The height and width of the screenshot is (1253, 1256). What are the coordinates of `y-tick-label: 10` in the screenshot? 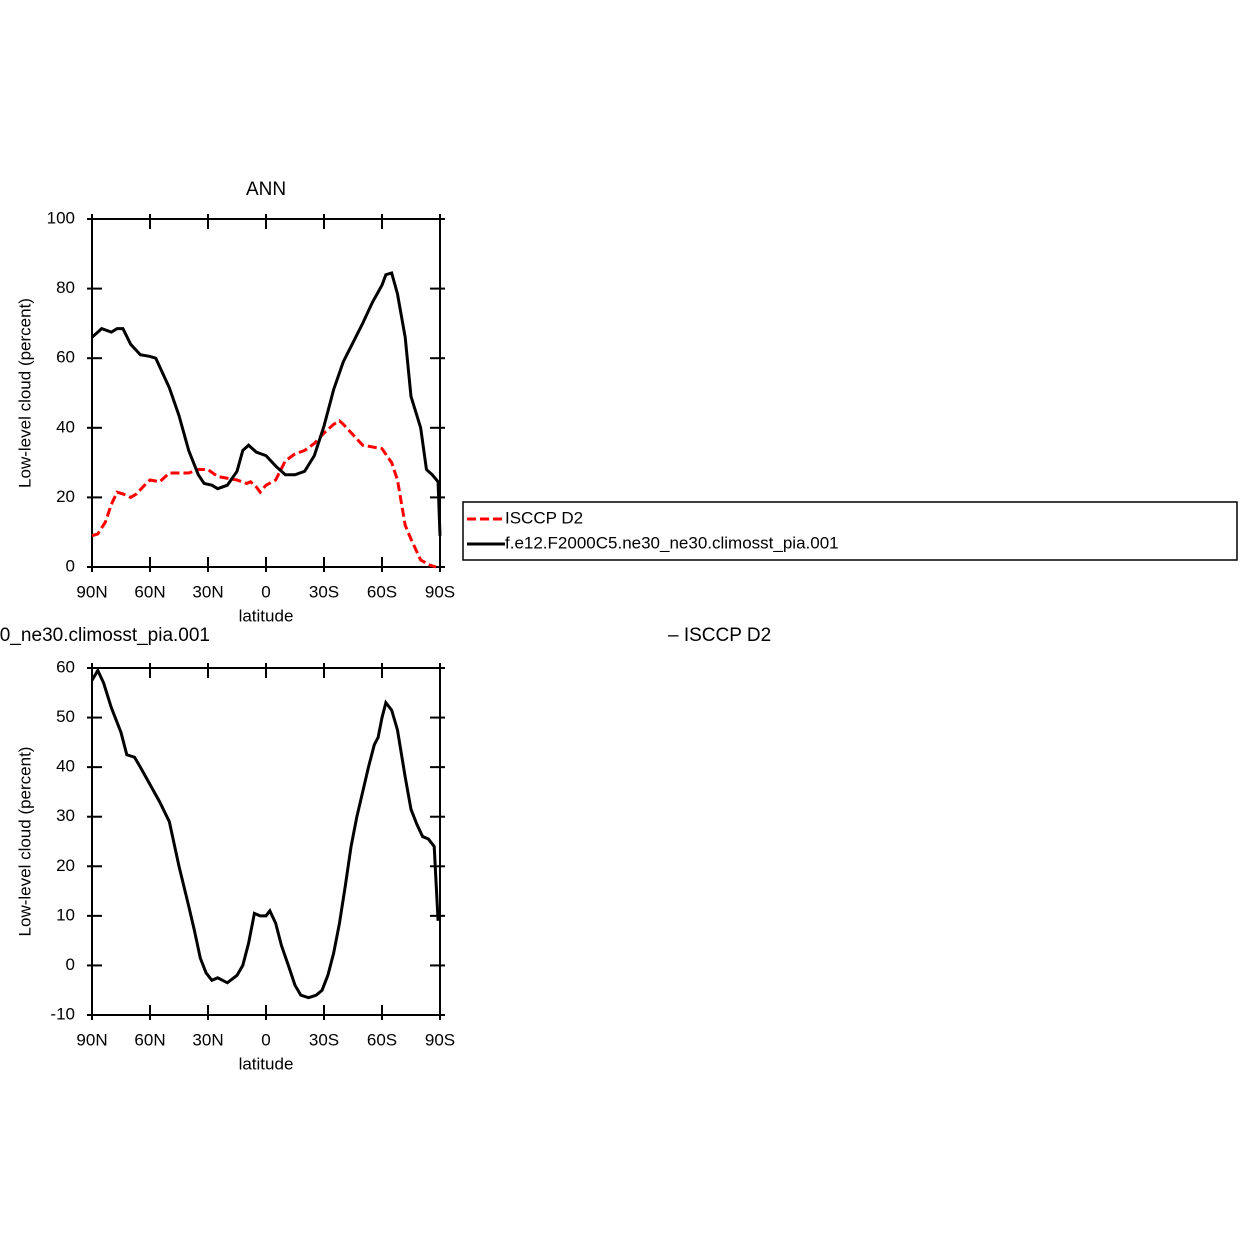 It's located at (65, 914).